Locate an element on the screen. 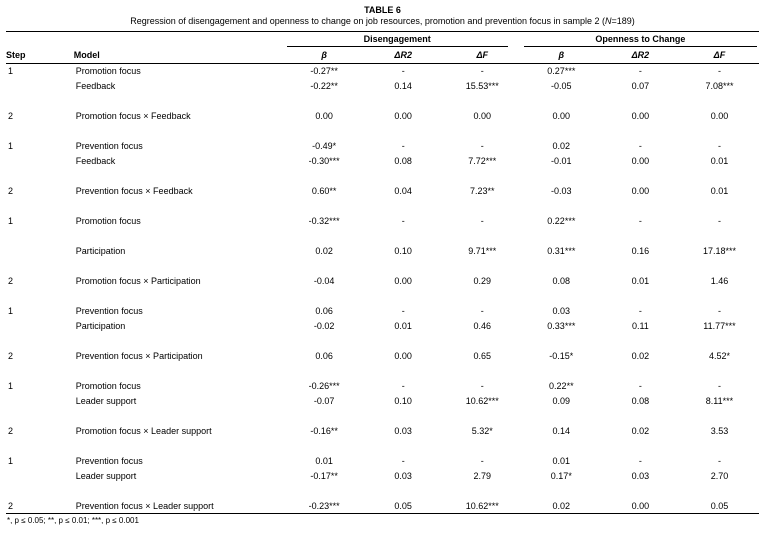 Image resolution: width=765 pixels, height=542 pixels. table-cell: Prevention focus × Leader support is located at coordinates (144, 505).